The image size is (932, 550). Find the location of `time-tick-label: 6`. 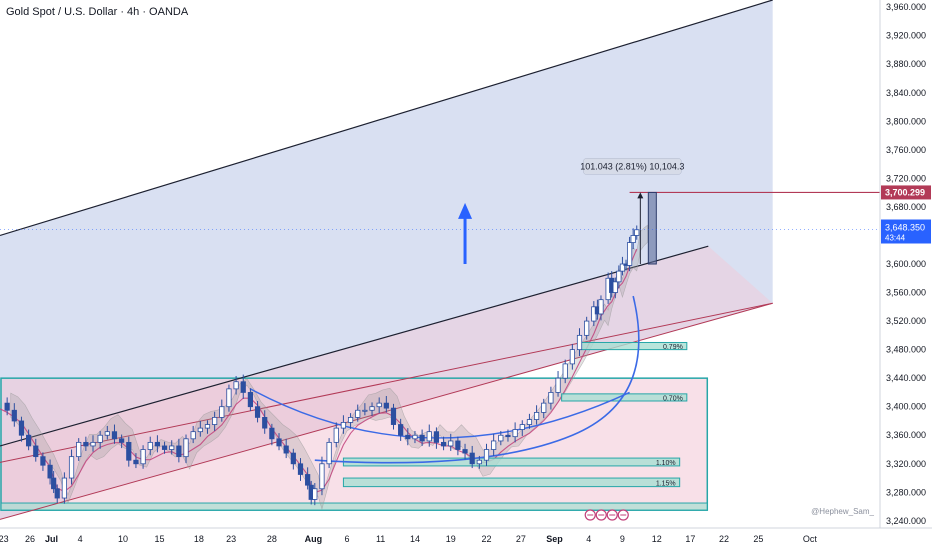

time-tick-label: 6 is located at coordinates (346, 539).